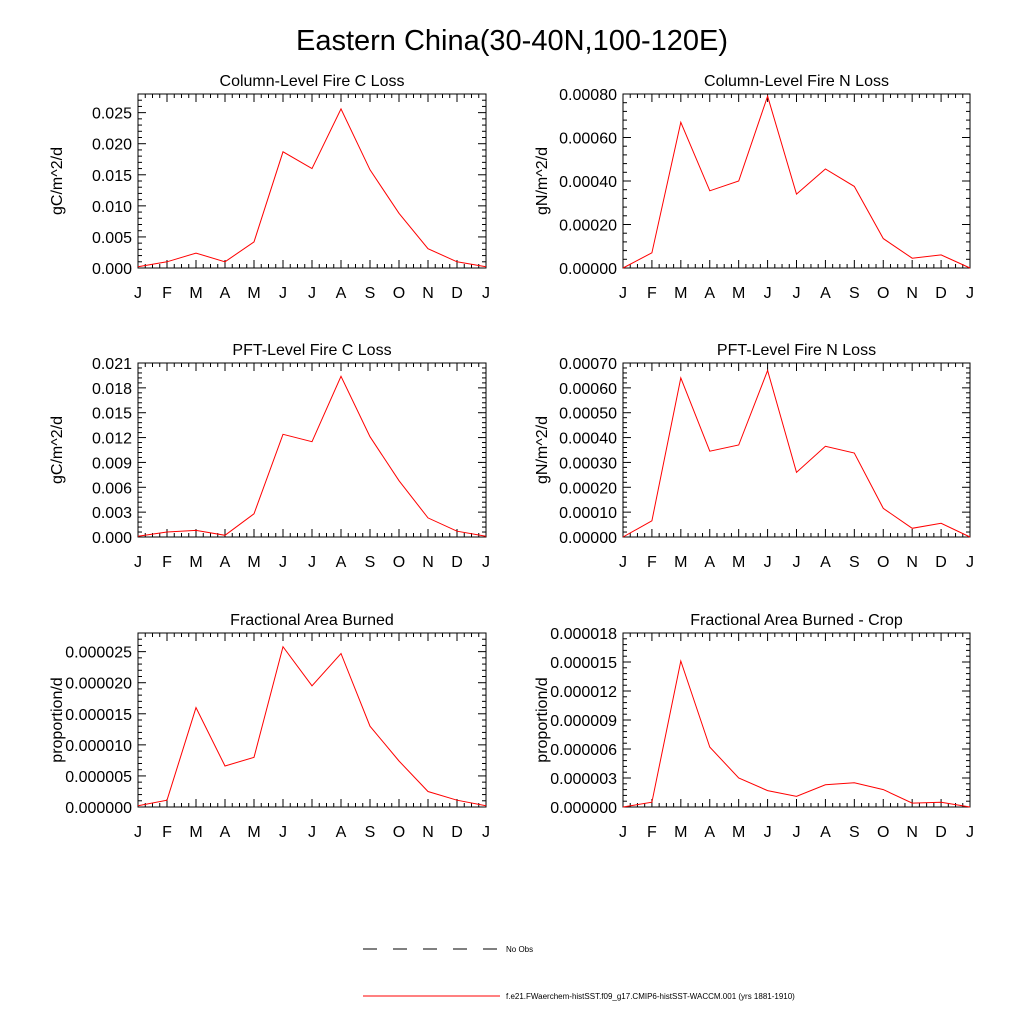 This screenshot has width=1024, height=1029. What do you see at coordinates (583, 634) in the screenshot?
I see `y-tick-label: 0.000018` at bounding box center [583, 634].